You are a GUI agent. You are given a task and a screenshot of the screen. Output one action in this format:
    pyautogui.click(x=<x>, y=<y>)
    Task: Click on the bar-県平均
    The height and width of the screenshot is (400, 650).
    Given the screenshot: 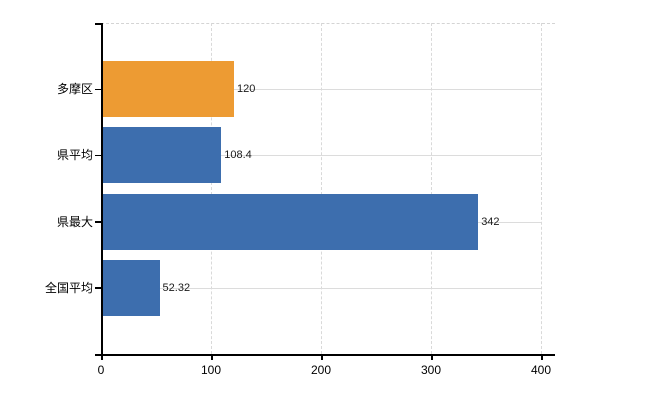 What is the action you would take?
    pyautogui.click(x=162, y=155)
    